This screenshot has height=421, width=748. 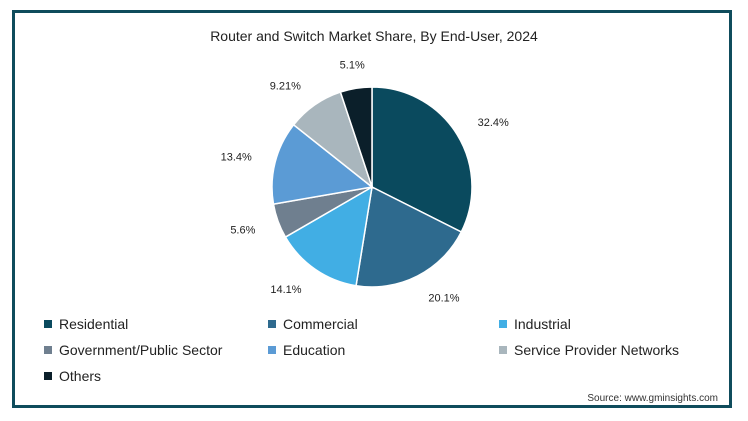 What do you see at coordinates (652, 398) in the screenshot?
I see `source-note: Source: www.gminsights.com` at bounding box center [652, 398].